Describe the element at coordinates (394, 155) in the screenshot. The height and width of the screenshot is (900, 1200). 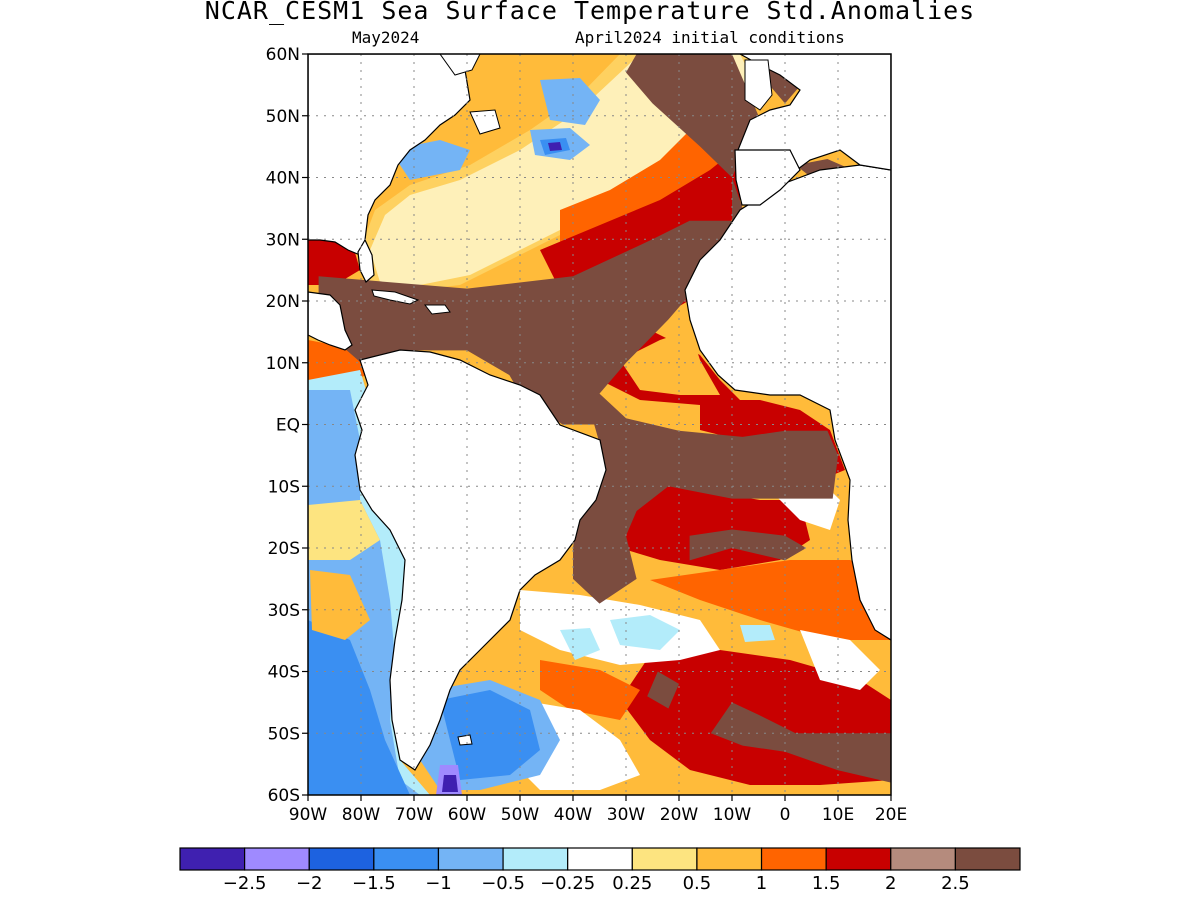
I see `land-north-america` at that location.